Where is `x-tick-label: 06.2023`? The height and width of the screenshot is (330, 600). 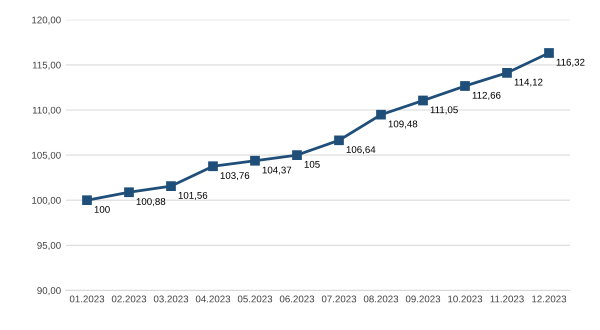
x-tick-label: 06.2023 is located at coordinates (297, 299).